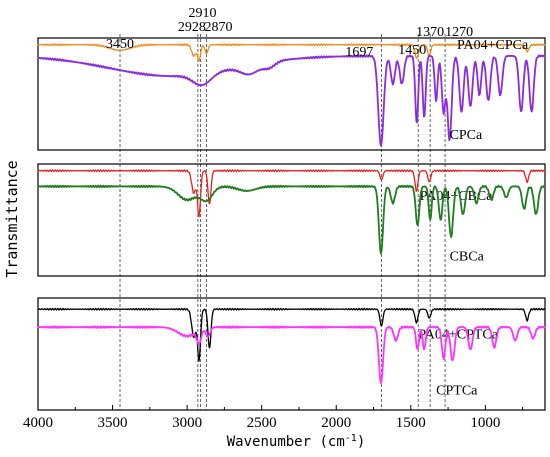 The image size is (550, 457). Describe the element at coordinates (411, 423) in the screenshot. I see `x-tick-label-1500: 1500` at that location.